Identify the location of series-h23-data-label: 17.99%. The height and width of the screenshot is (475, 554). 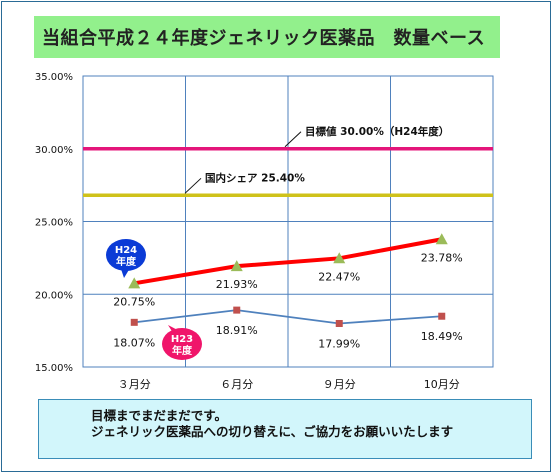
(339, 343).